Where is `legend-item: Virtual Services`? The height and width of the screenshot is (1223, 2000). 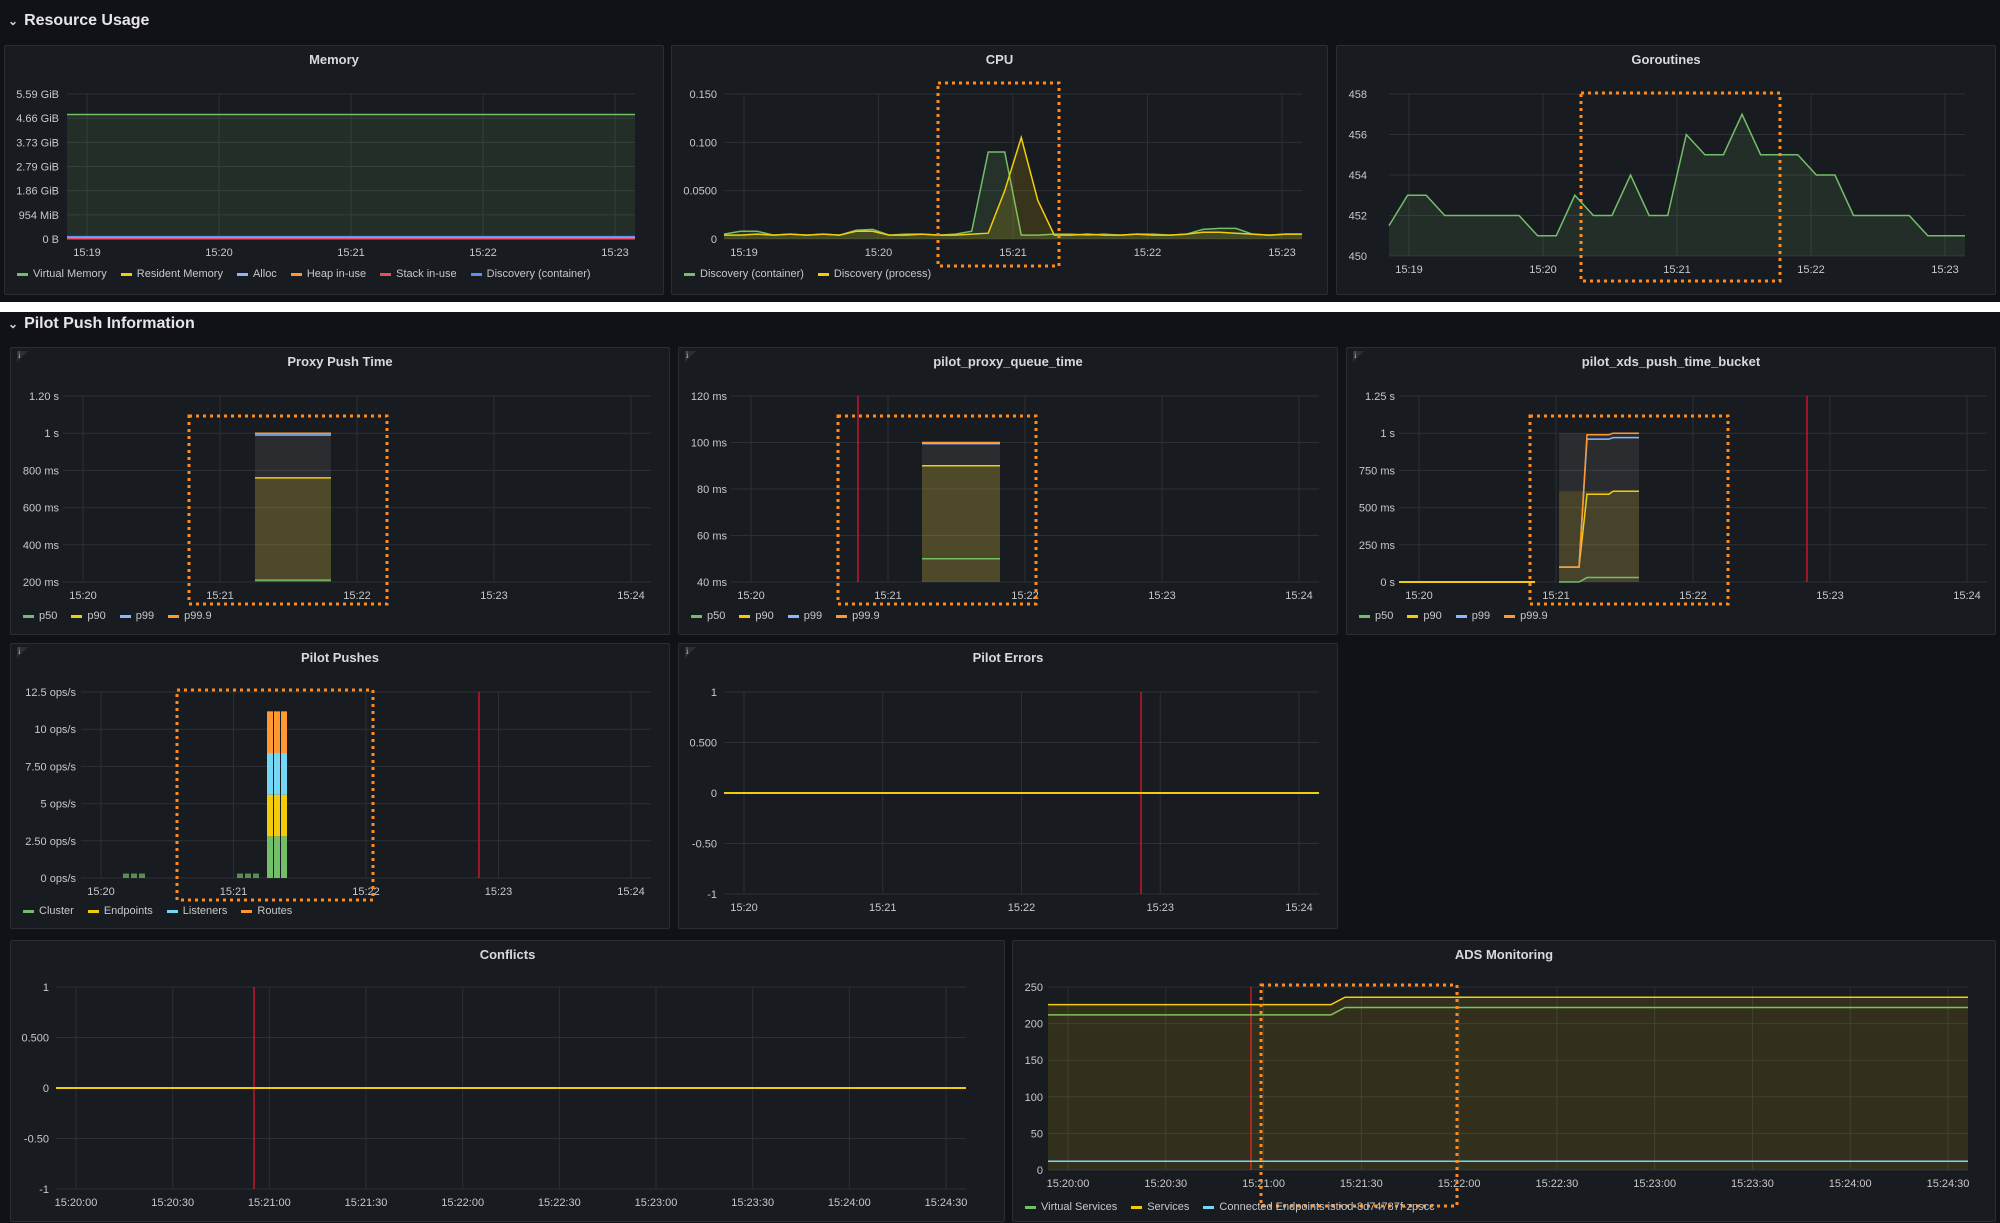
legend-item: Virtual Services is located at coordinates (1071, 1207).